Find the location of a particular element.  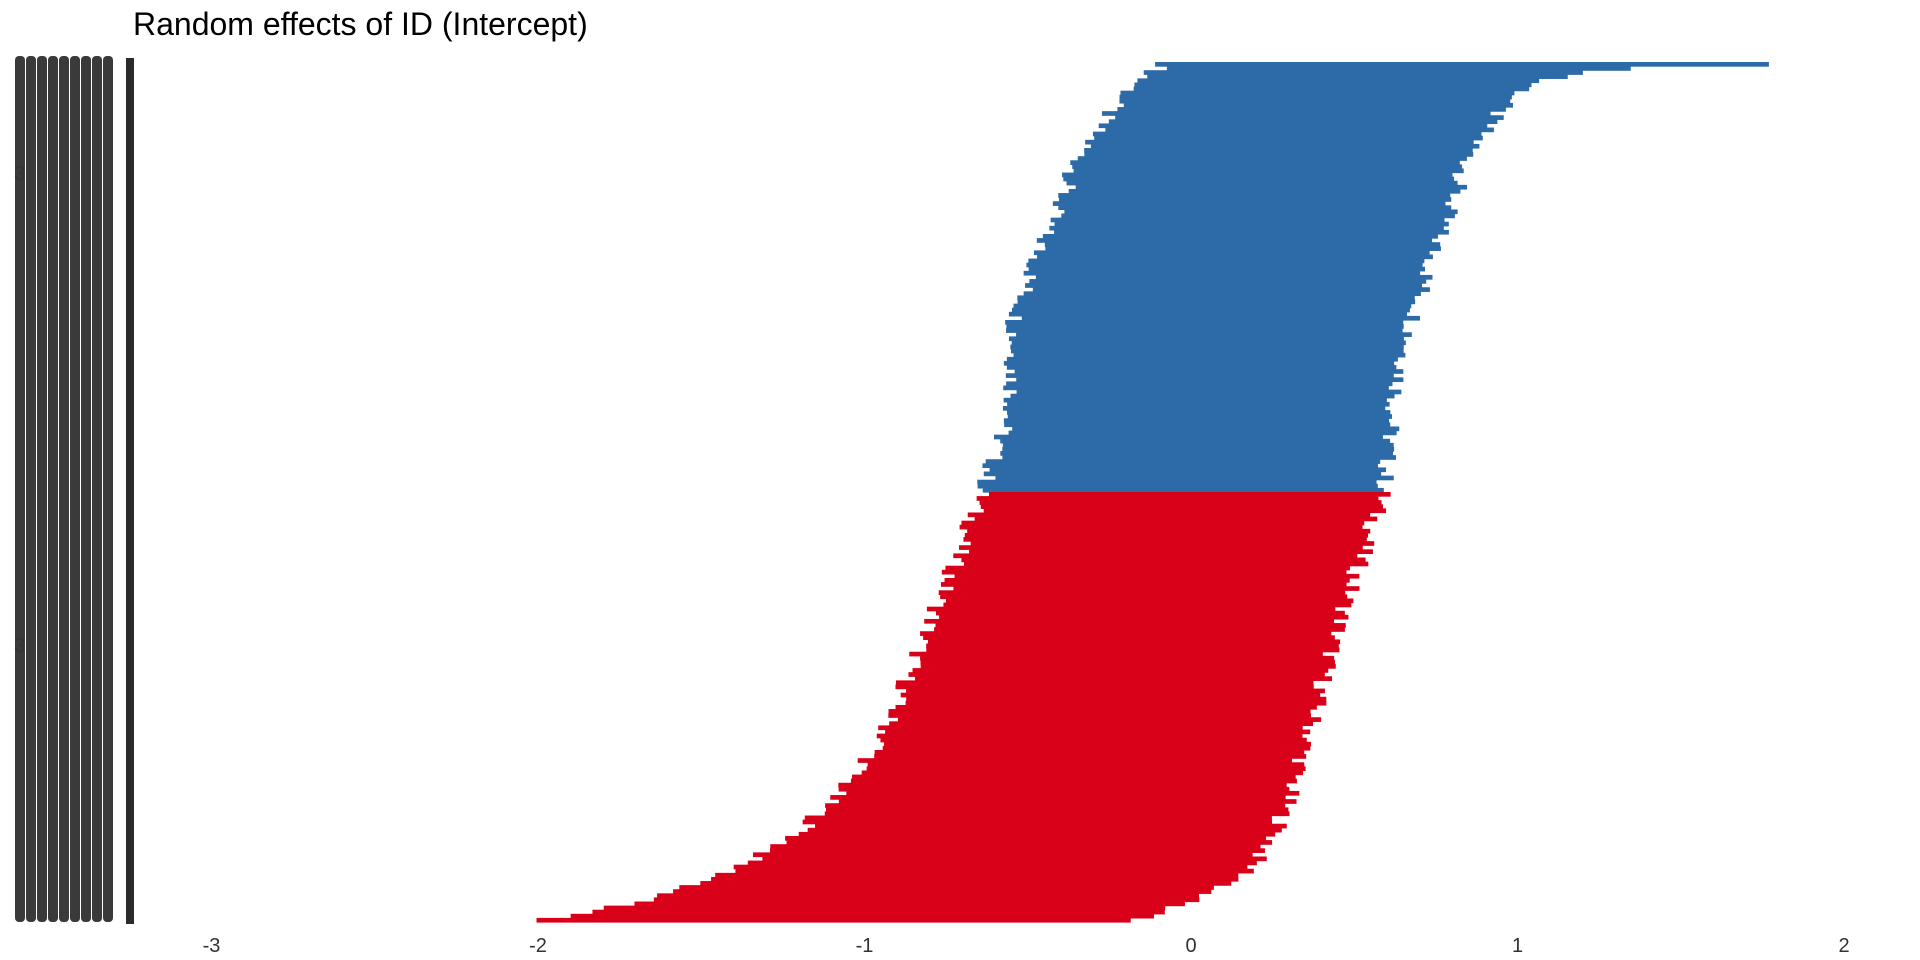

x-tick-label: 2 is located at coordinates (1843, 946).